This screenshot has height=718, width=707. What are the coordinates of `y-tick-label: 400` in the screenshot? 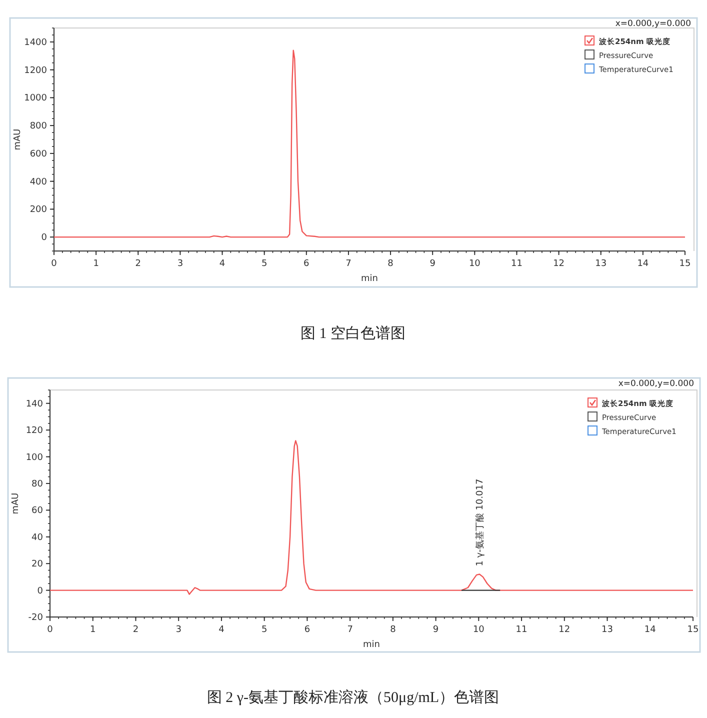 It's located at (39, 182).